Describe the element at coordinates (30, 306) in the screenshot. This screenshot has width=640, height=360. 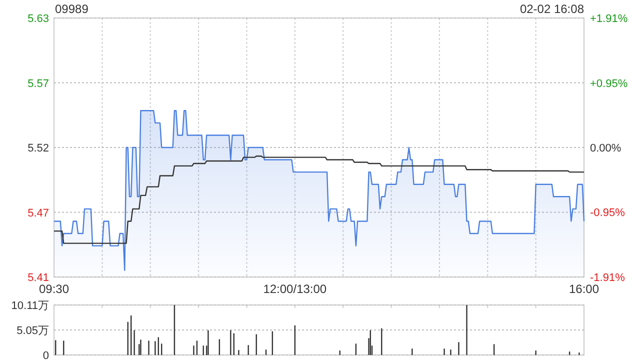
I see `y-tick-label: 10.11万` at that location.